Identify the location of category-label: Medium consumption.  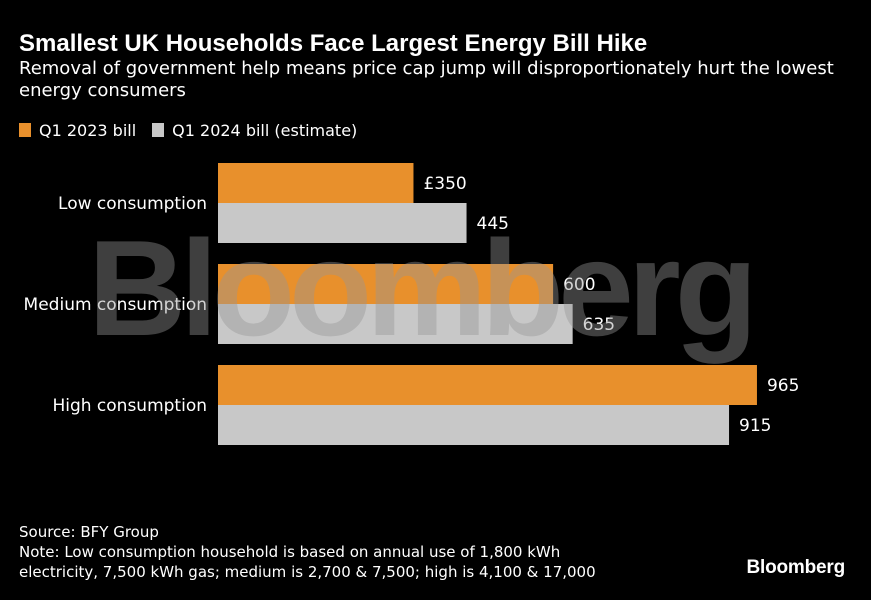
(115, 305).